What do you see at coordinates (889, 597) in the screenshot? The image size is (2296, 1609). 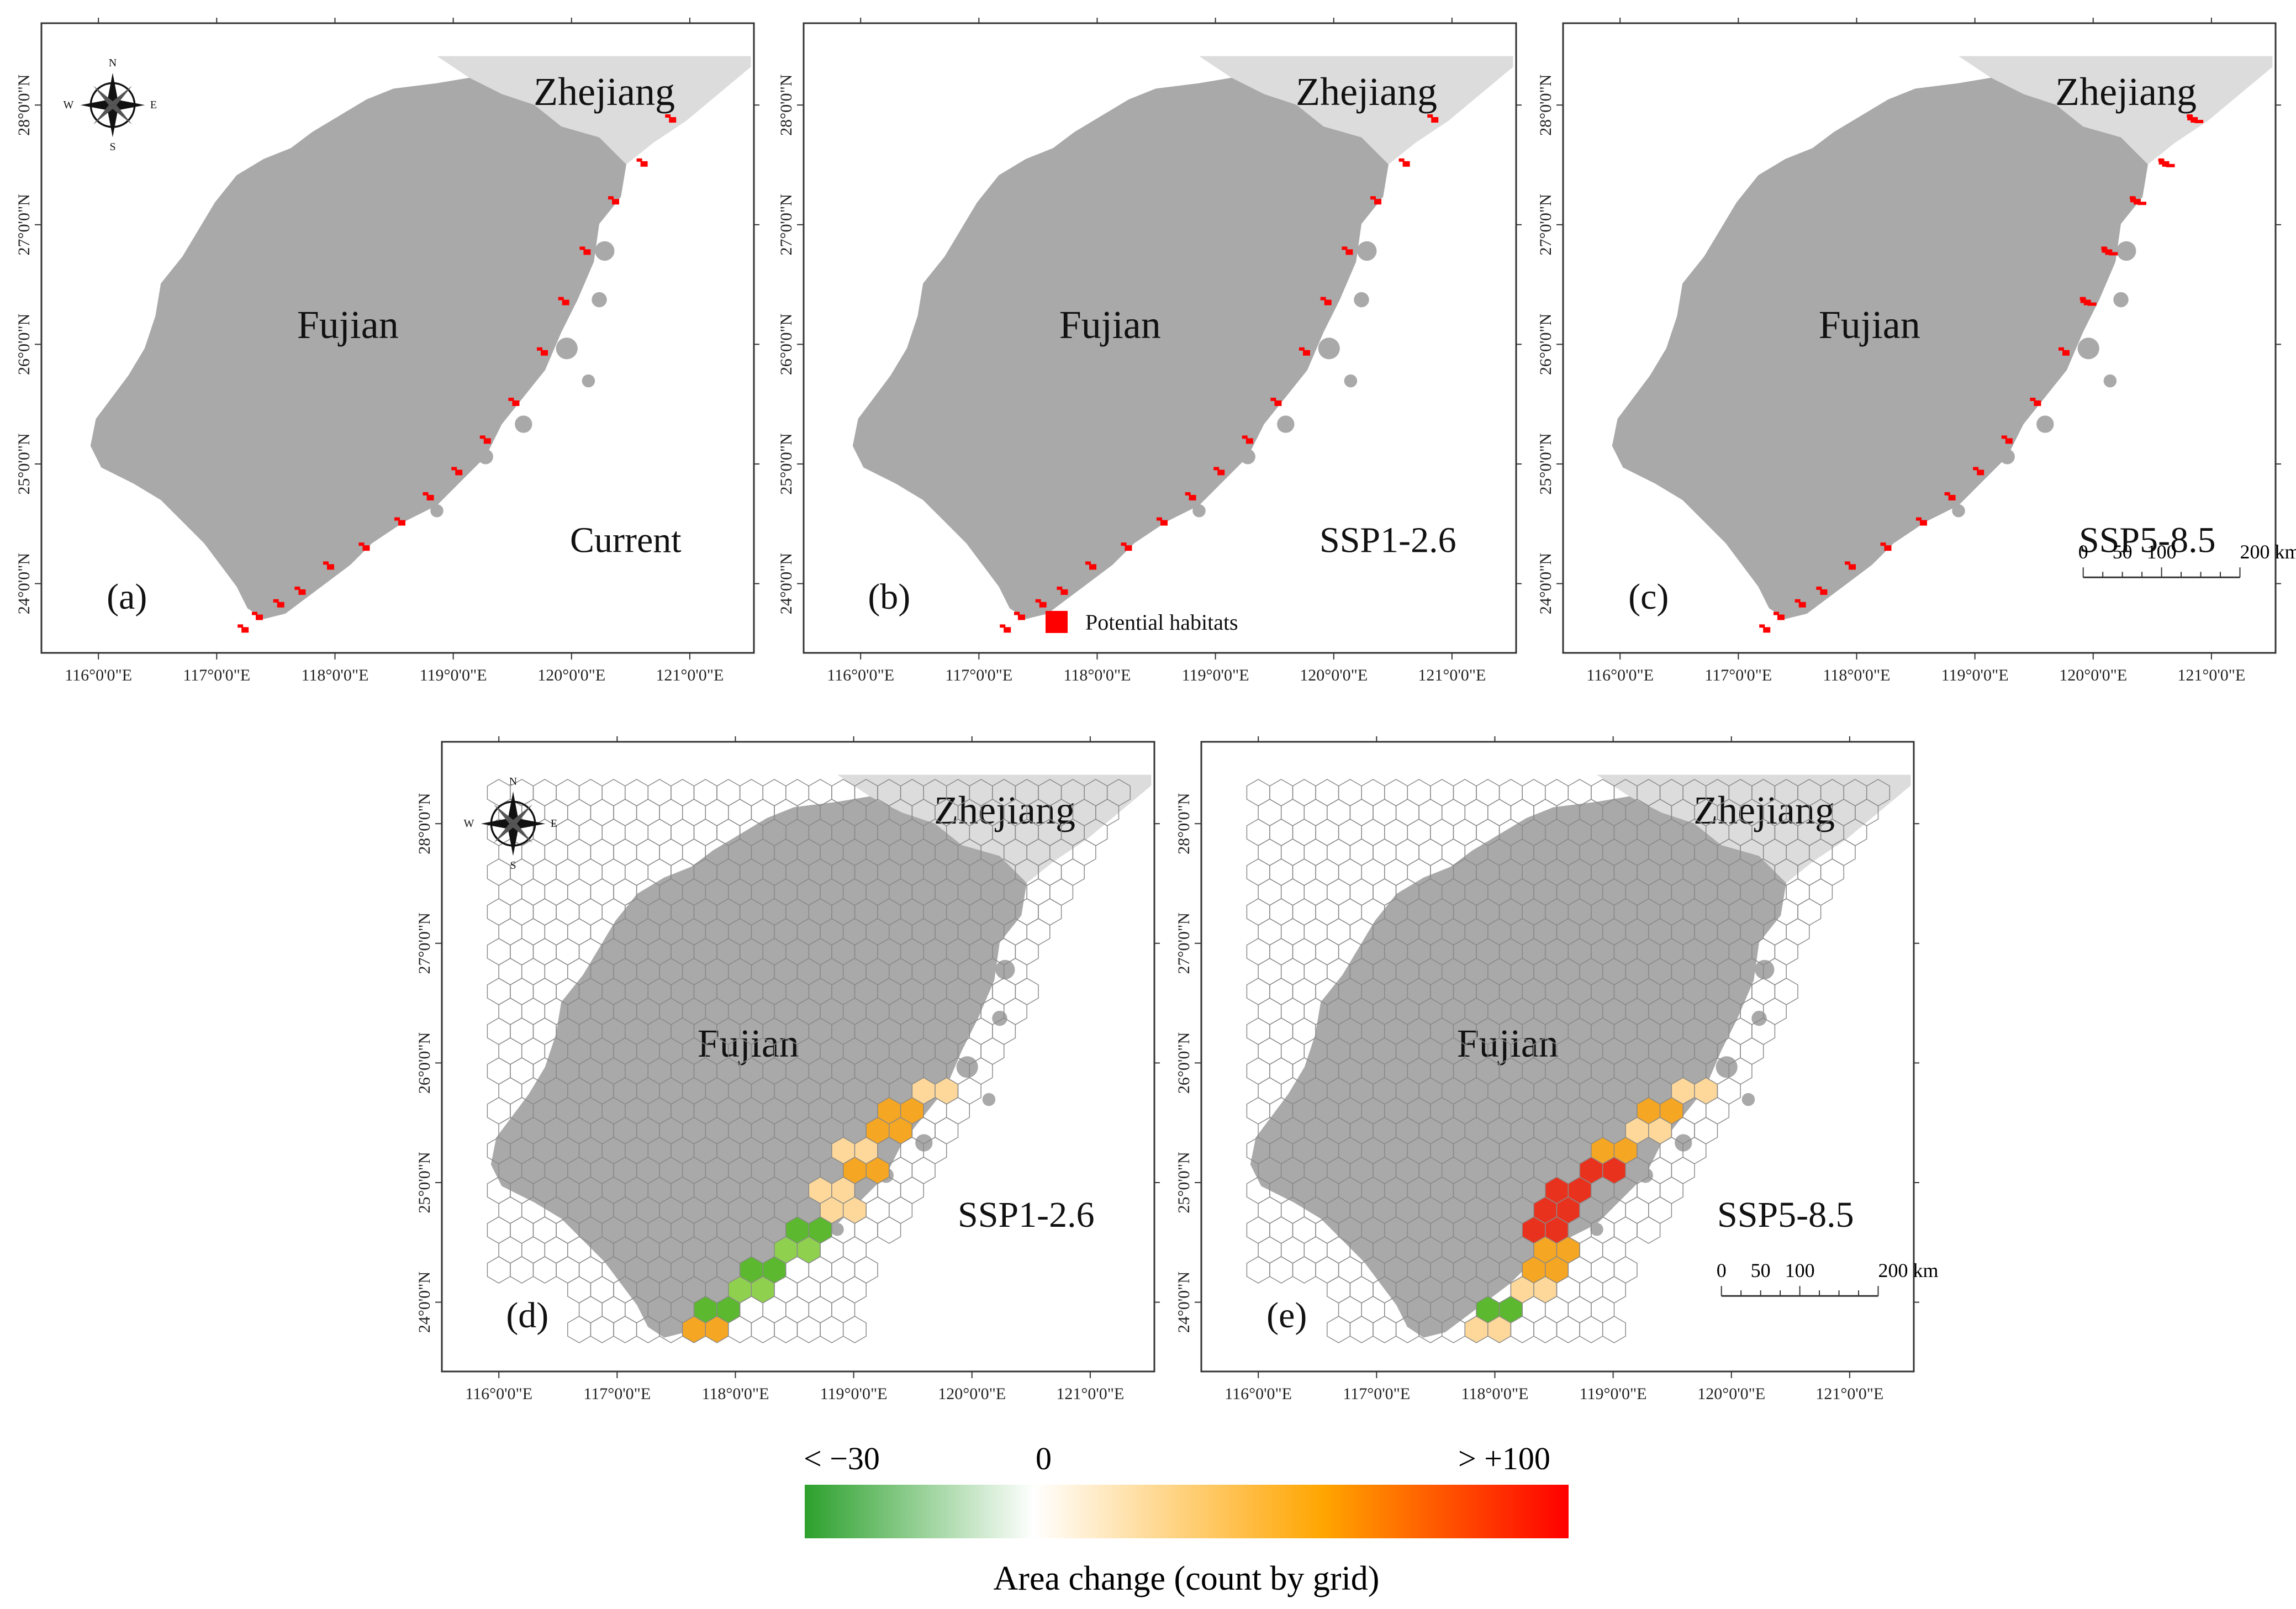 I see `panel-label: (b)` at bounding box center [889, 597].